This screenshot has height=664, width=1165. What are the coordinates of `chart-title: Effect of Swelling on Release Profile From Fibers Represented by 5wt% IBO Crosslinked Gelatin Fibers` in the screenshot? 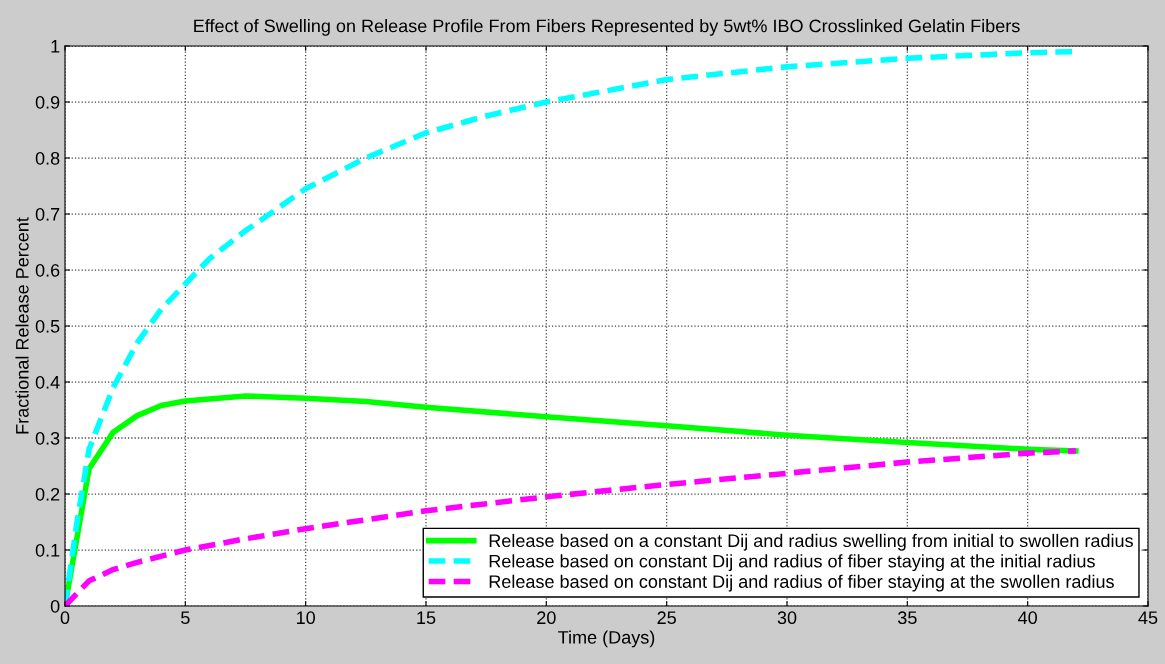 It's located at (607, 27).